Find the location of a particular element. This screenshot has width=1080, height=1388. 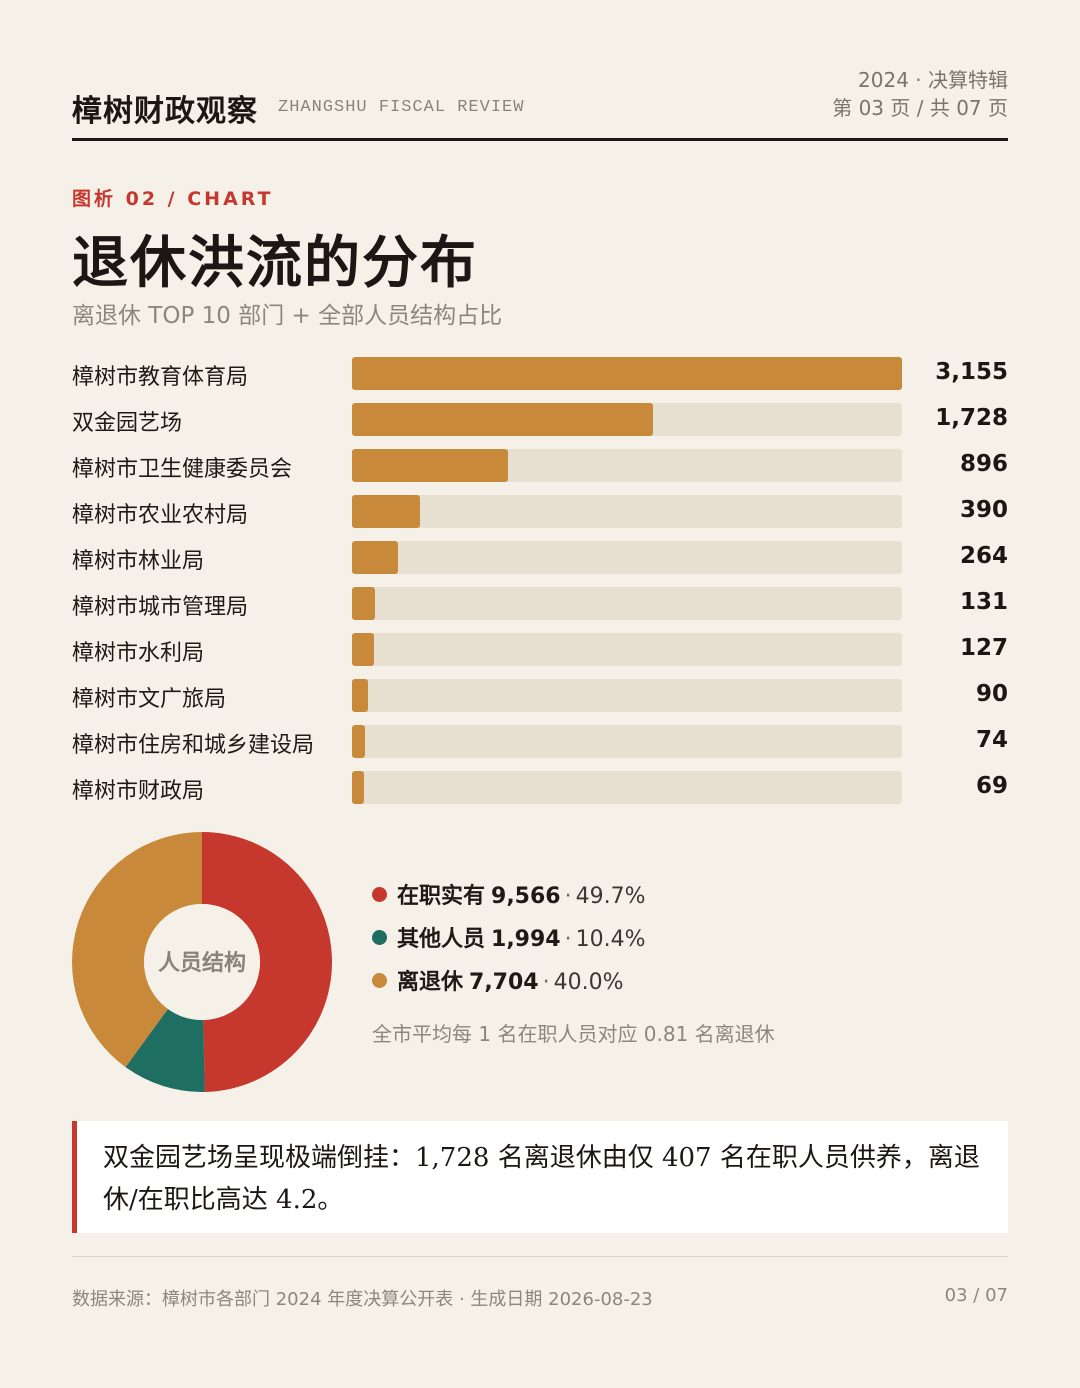

bar-category-label: 双金园艺场 is located at coordinates (127, 423).